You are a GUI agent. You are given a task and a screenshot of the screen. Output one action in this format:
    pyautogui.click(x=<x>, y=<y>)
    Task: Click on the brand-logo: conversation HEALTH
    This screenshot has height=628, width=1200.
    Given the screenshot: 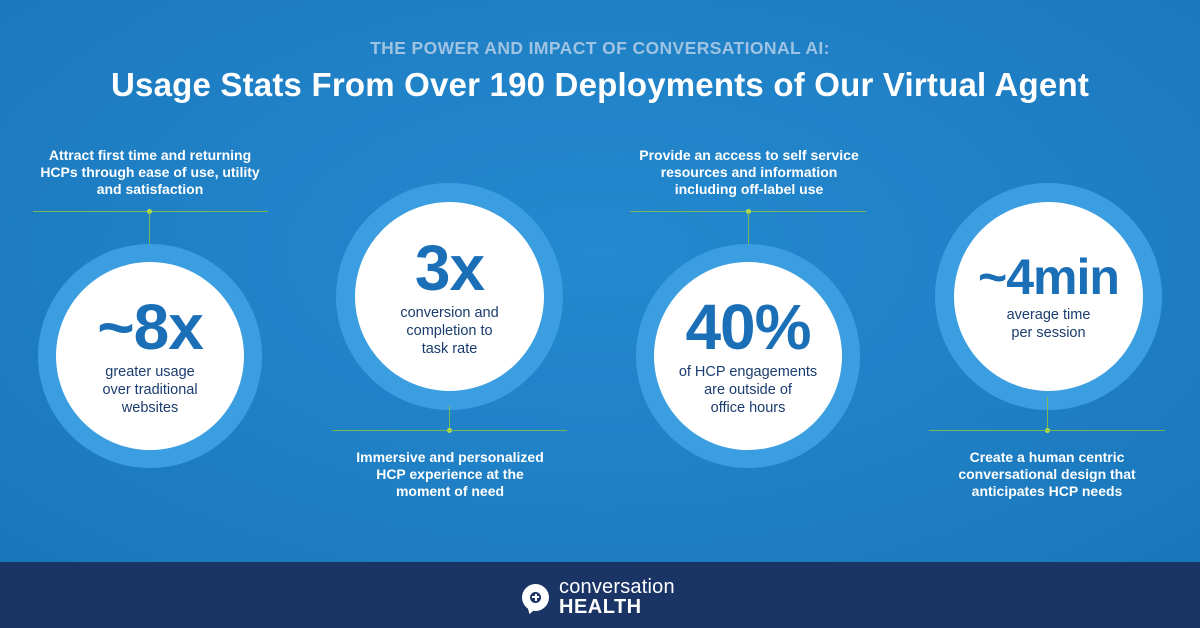 What is the action you would take?
    pyautogui.click(x=598, y=597)
    